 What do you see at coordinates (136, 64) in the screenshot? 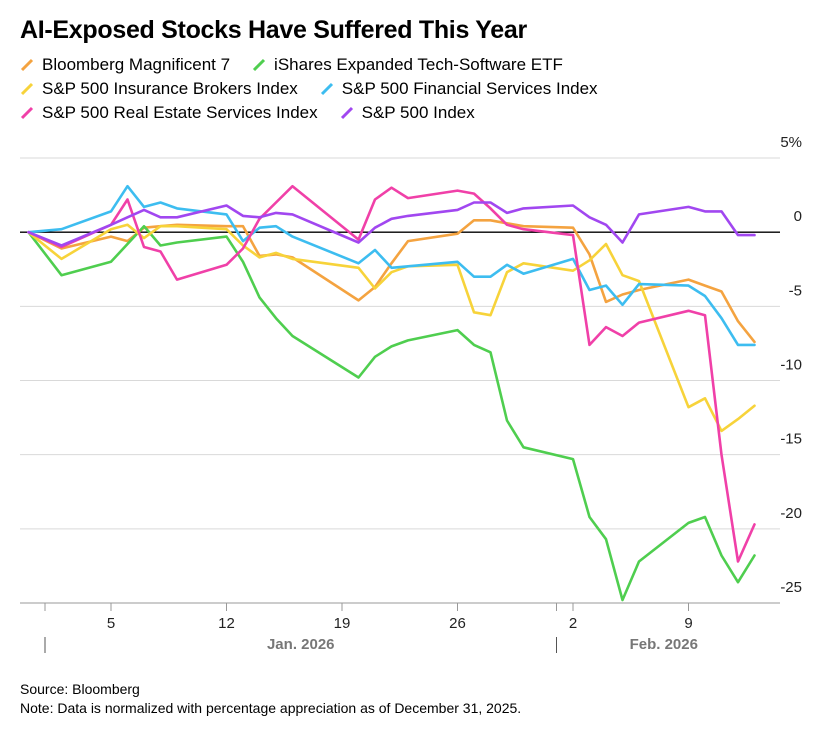
I see `legend-label: Bloomberg Magnificent 7` at bounding box center [136, 64].